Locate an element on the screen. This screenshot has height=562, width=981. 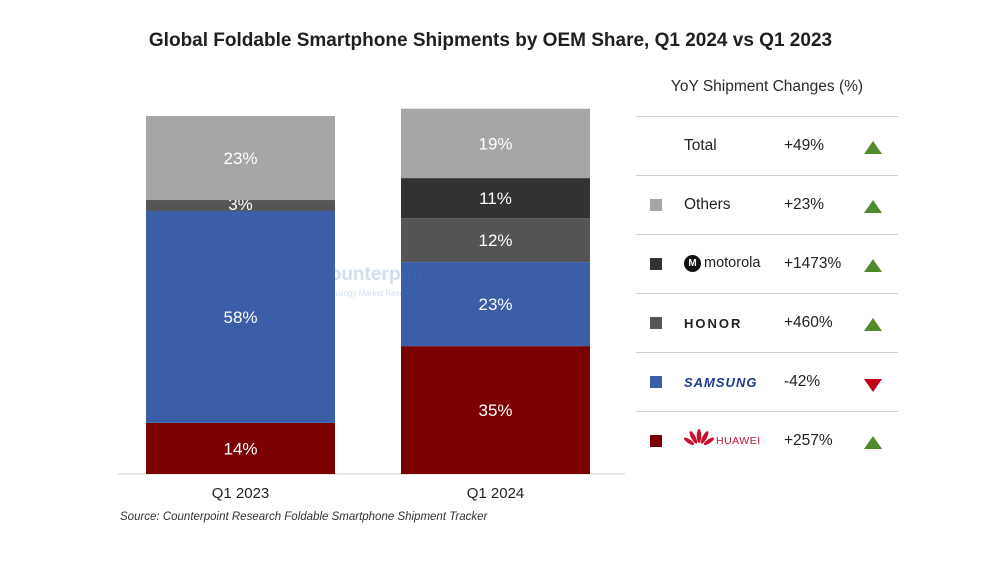
watermark-tagline: Technology Market Research is located at coordinates (368, 293).